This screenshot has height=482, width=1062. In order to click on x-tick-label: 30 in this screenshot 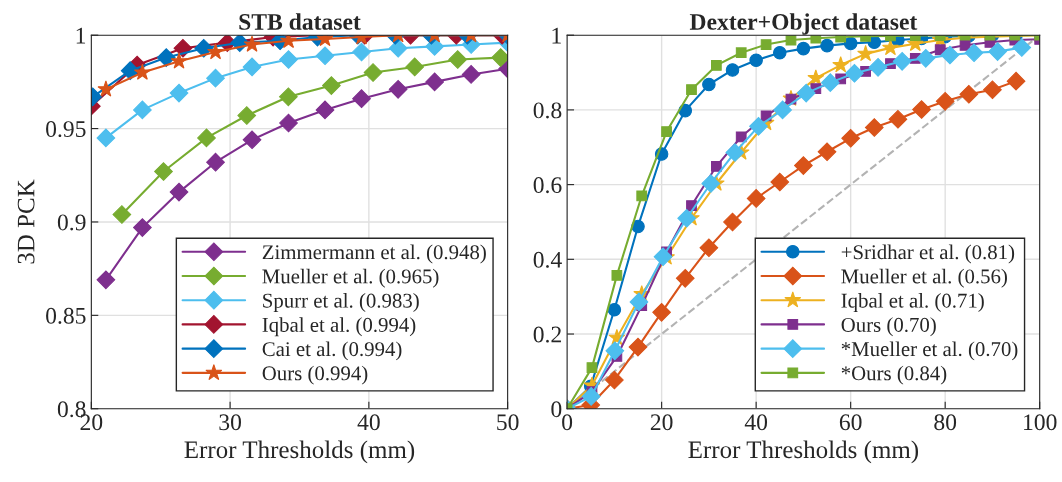, I will do `click(230, 422)`.